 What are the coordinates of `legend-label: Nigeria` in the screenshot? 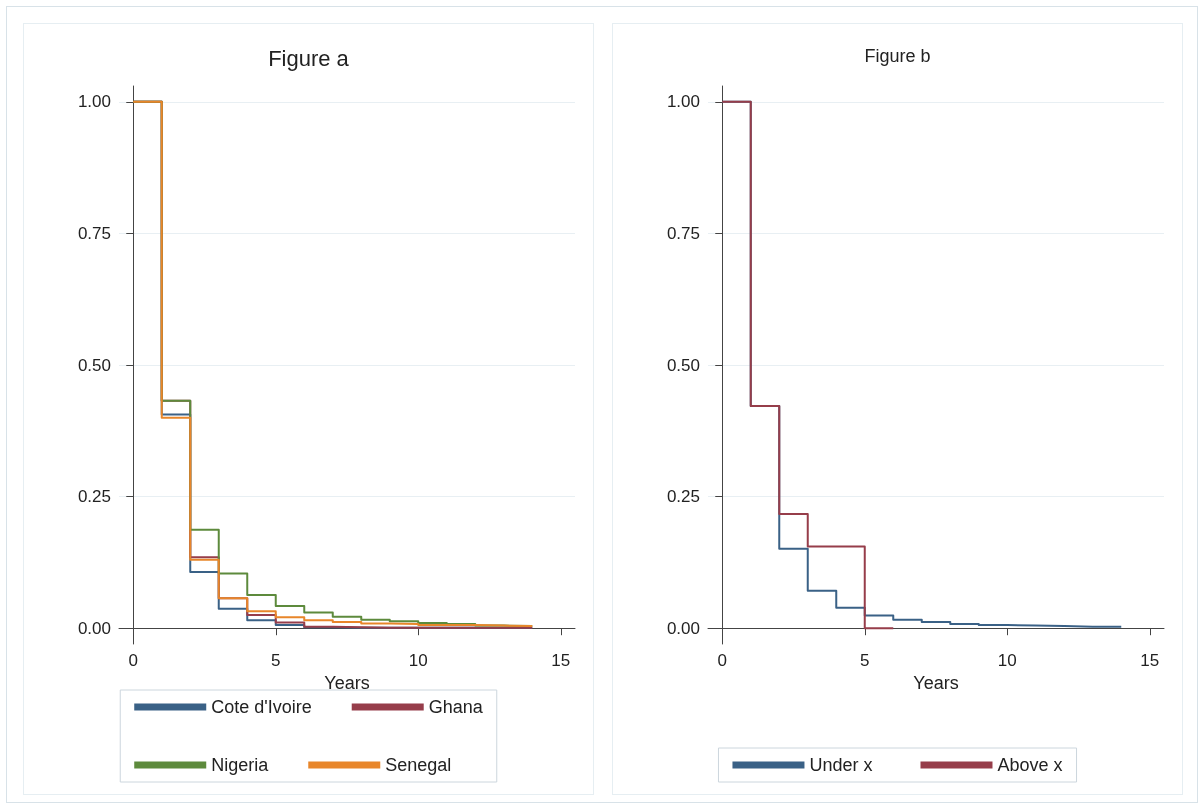 It's located at (240, 765).